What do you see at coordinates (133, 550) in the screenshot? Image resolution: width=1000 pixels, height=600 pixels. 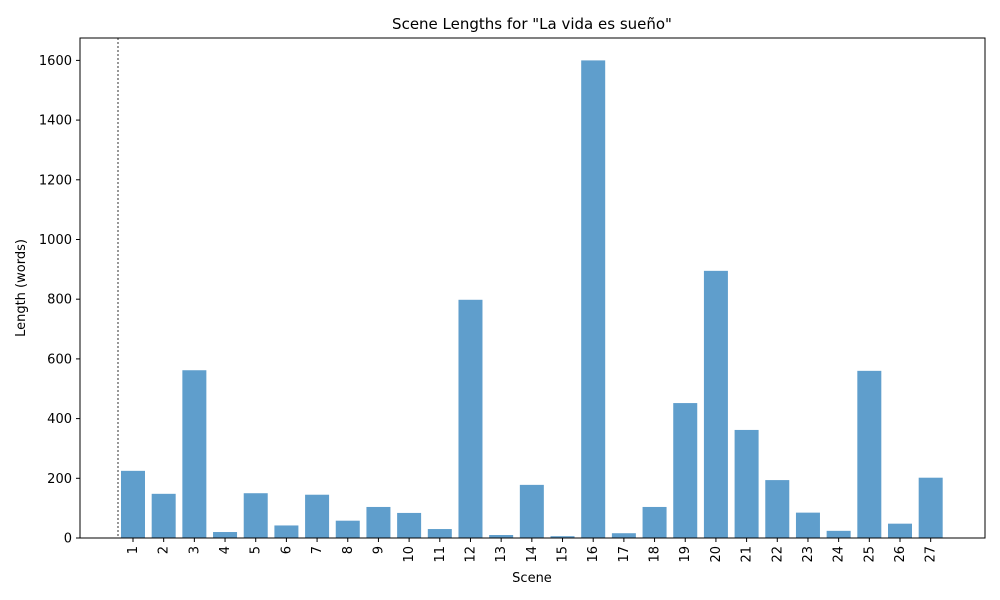 I see `x-tick-label: 1` at bounding box center [133, 550].